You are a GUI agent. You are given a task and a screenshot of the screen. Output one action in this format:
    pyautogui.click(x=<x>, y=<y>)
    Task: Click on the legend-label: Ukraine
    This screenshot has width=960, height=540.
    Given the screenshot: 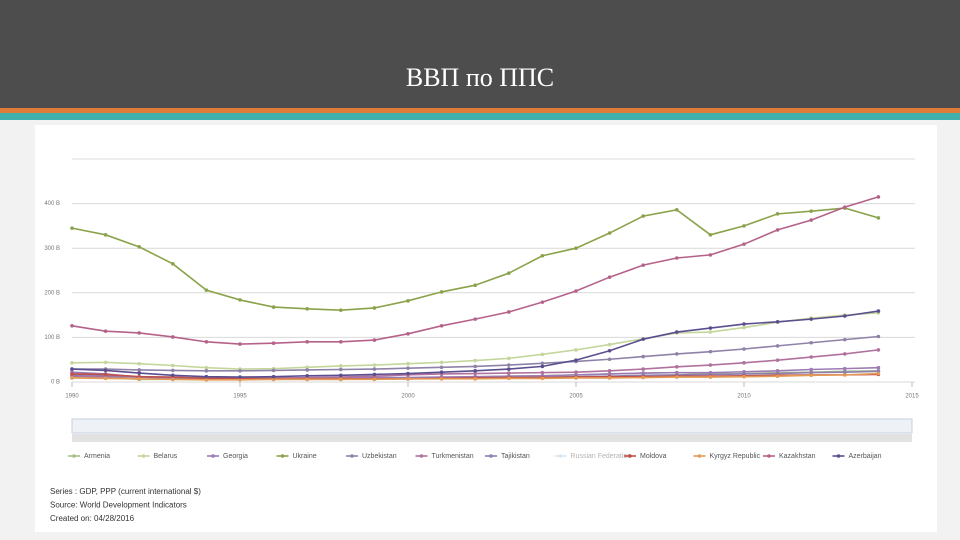 What is the action you would take?
    pyautogui.click(x=305, y=456)
    